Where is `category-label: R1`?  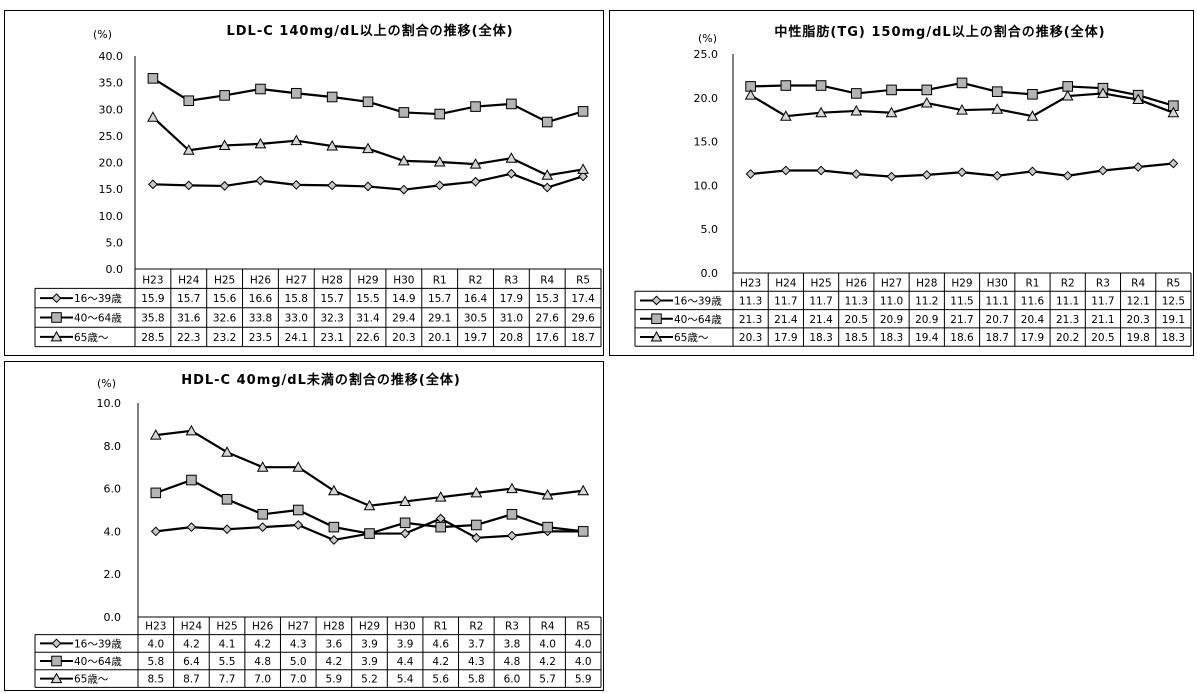 category-label: R1 is located at coordinates (1032, 283).